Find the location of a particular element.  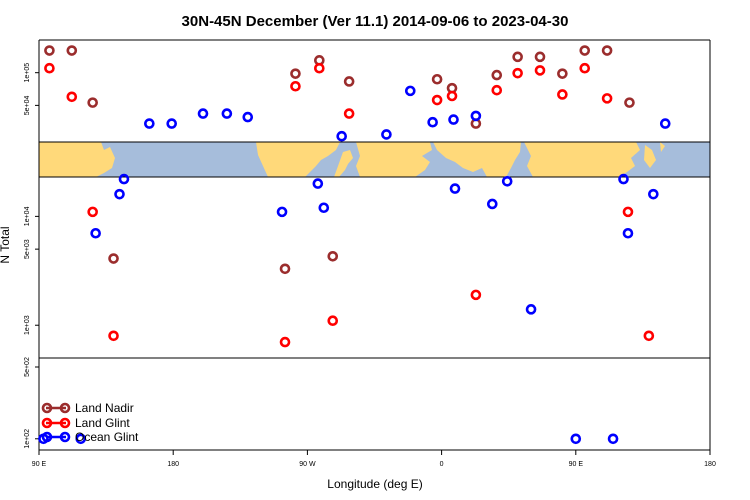

legend-label: Land Nadir is located at coordinates (104, 408).